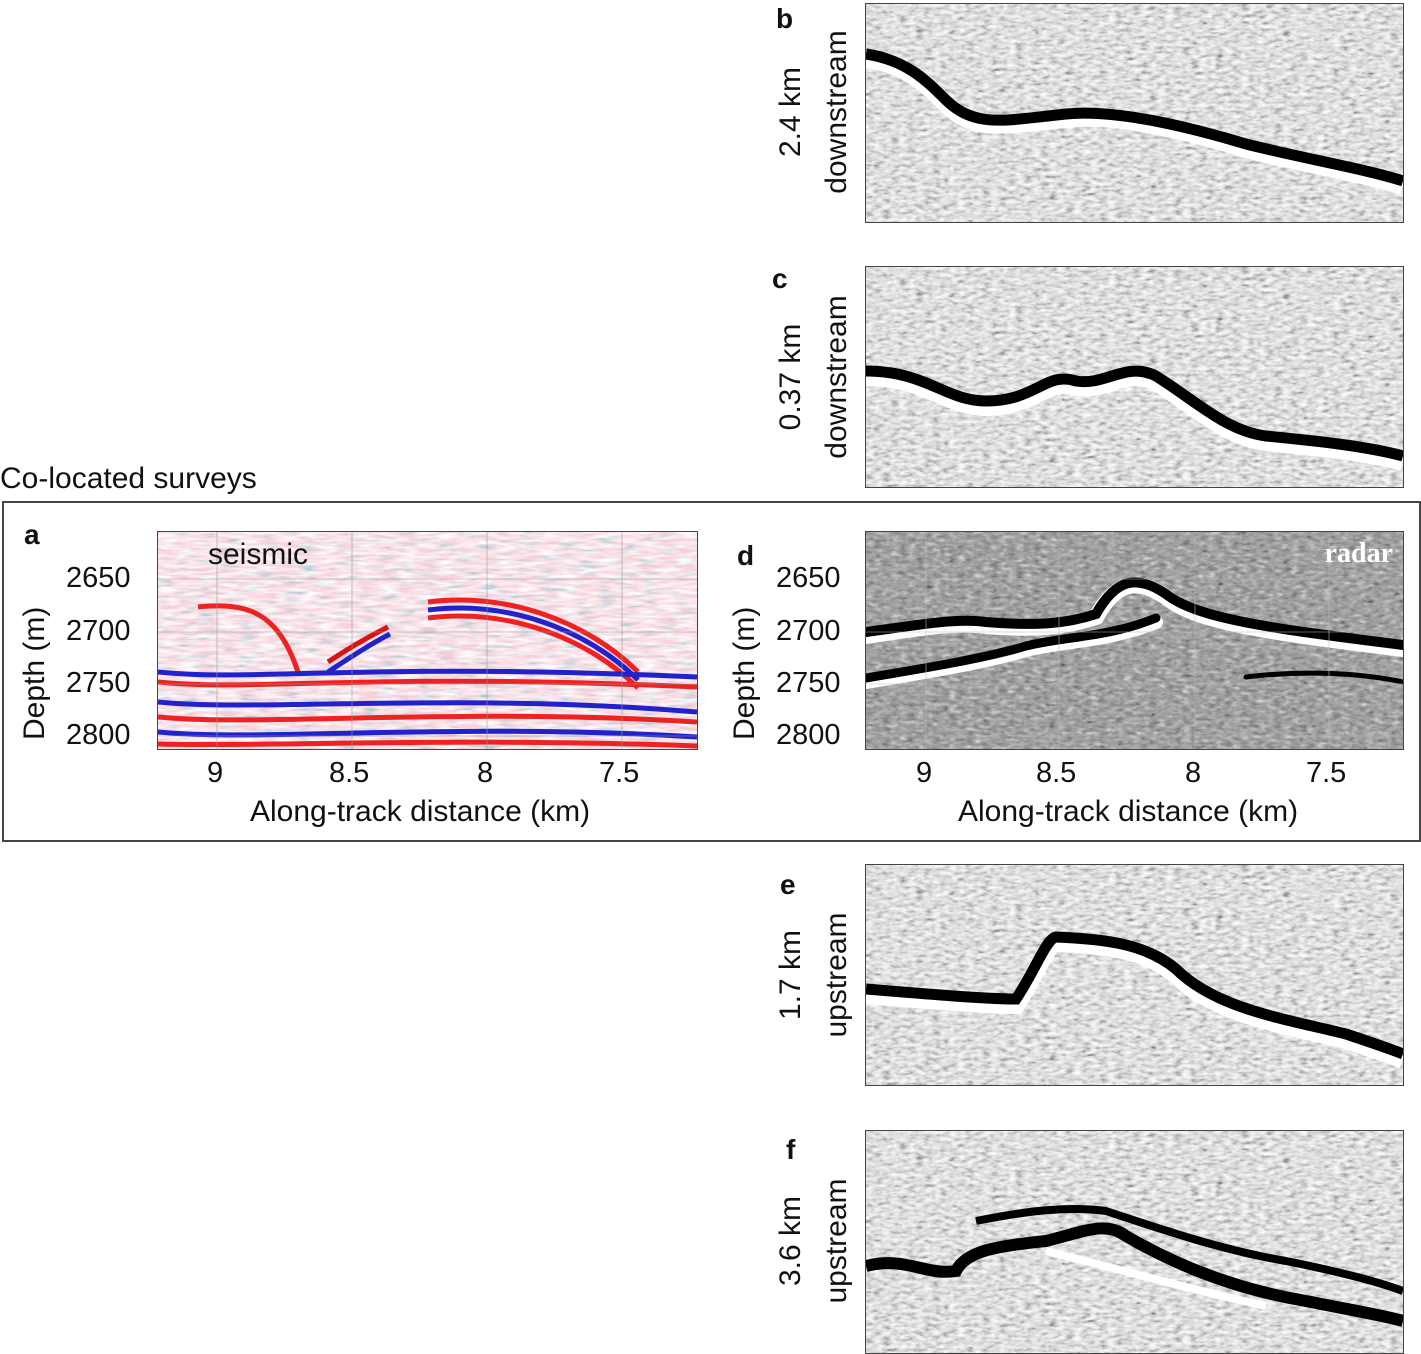 This screenshot has height=1354, width=1421. What do you see at coordinates (788, 884) in the screenshot?
I see `panel-label-e: e` at bounding box center [788, 884].